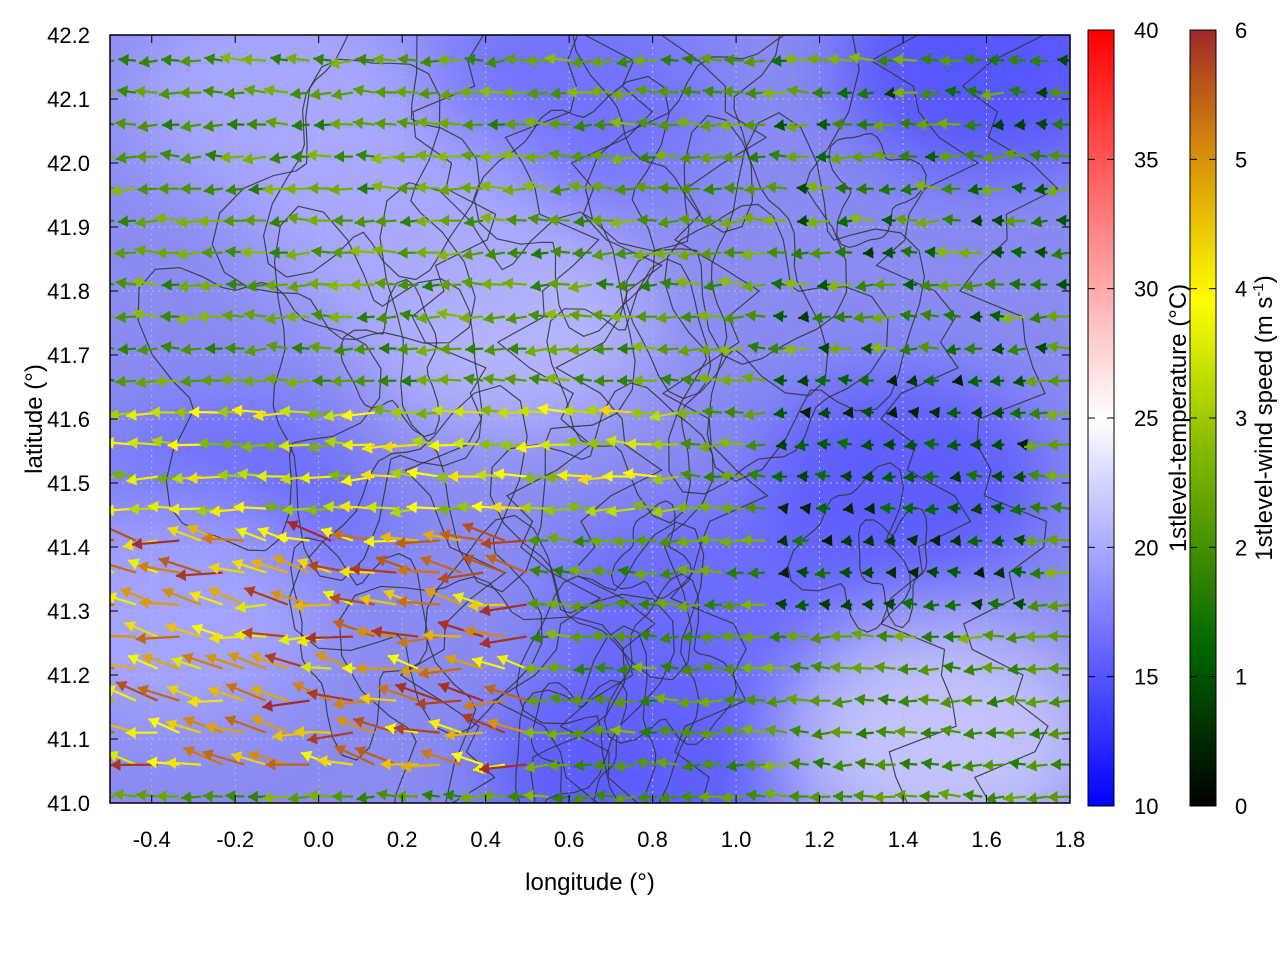  What do you see at coordinates (68, 99) in the screenshot?
I see `y-tick-label: 42.1` at bounding box center [68, 99].